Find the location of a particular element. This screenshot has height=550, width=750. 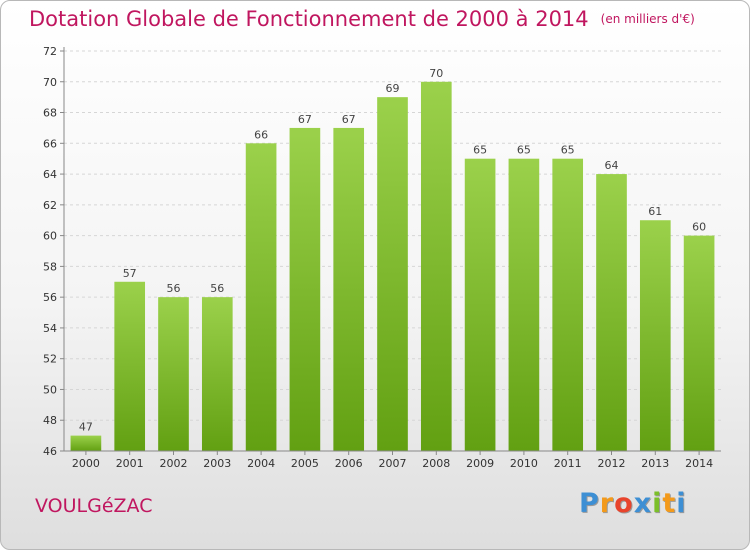

bar-2013 is located at coordinates (655, 335).